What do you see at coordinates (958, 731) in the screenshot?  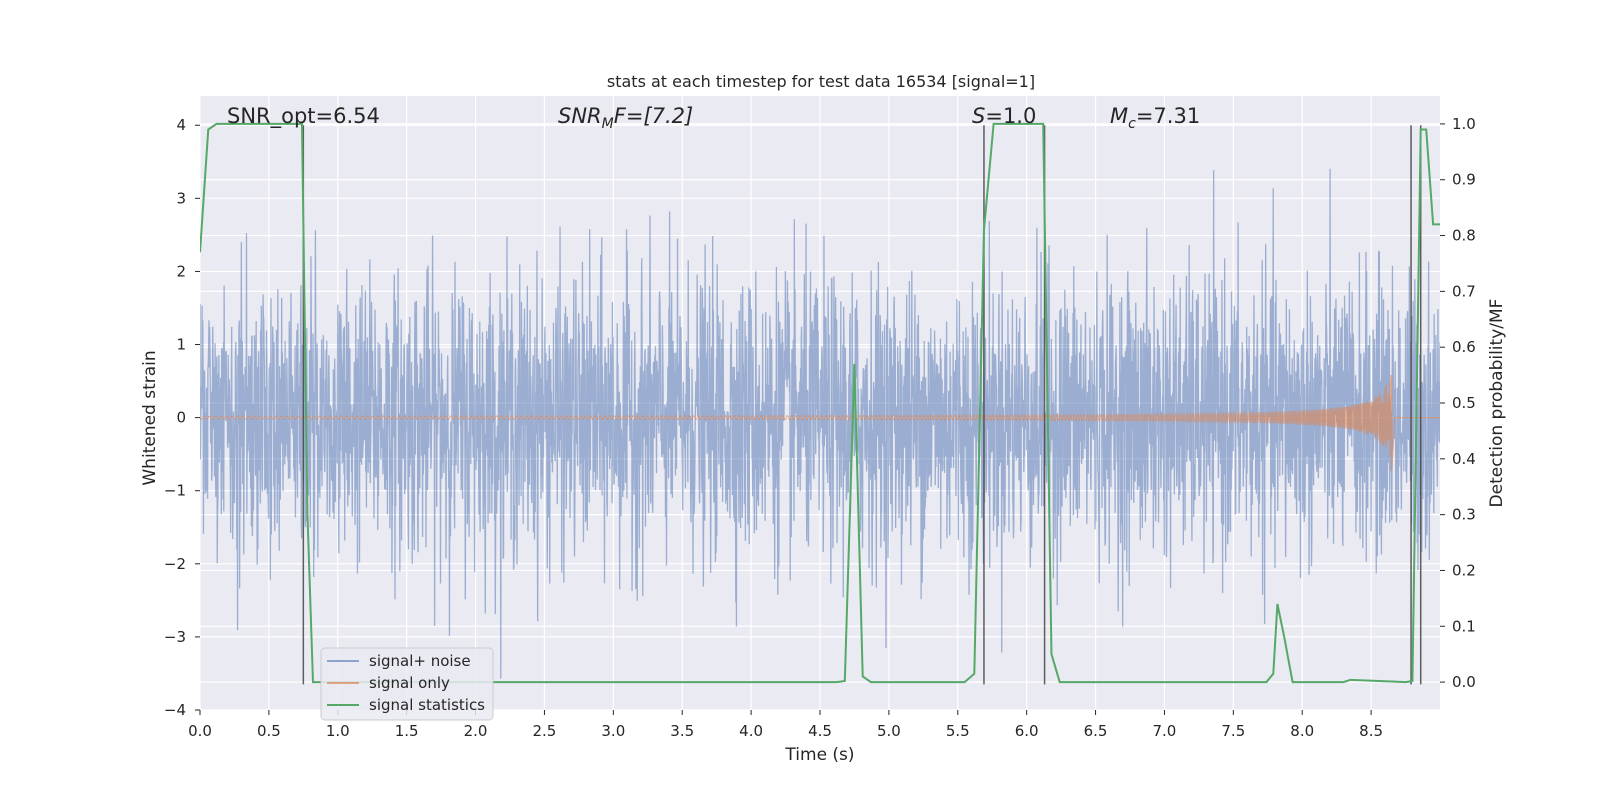 I see `x-tick-11: 5.5` at bounding box center [958, 731].